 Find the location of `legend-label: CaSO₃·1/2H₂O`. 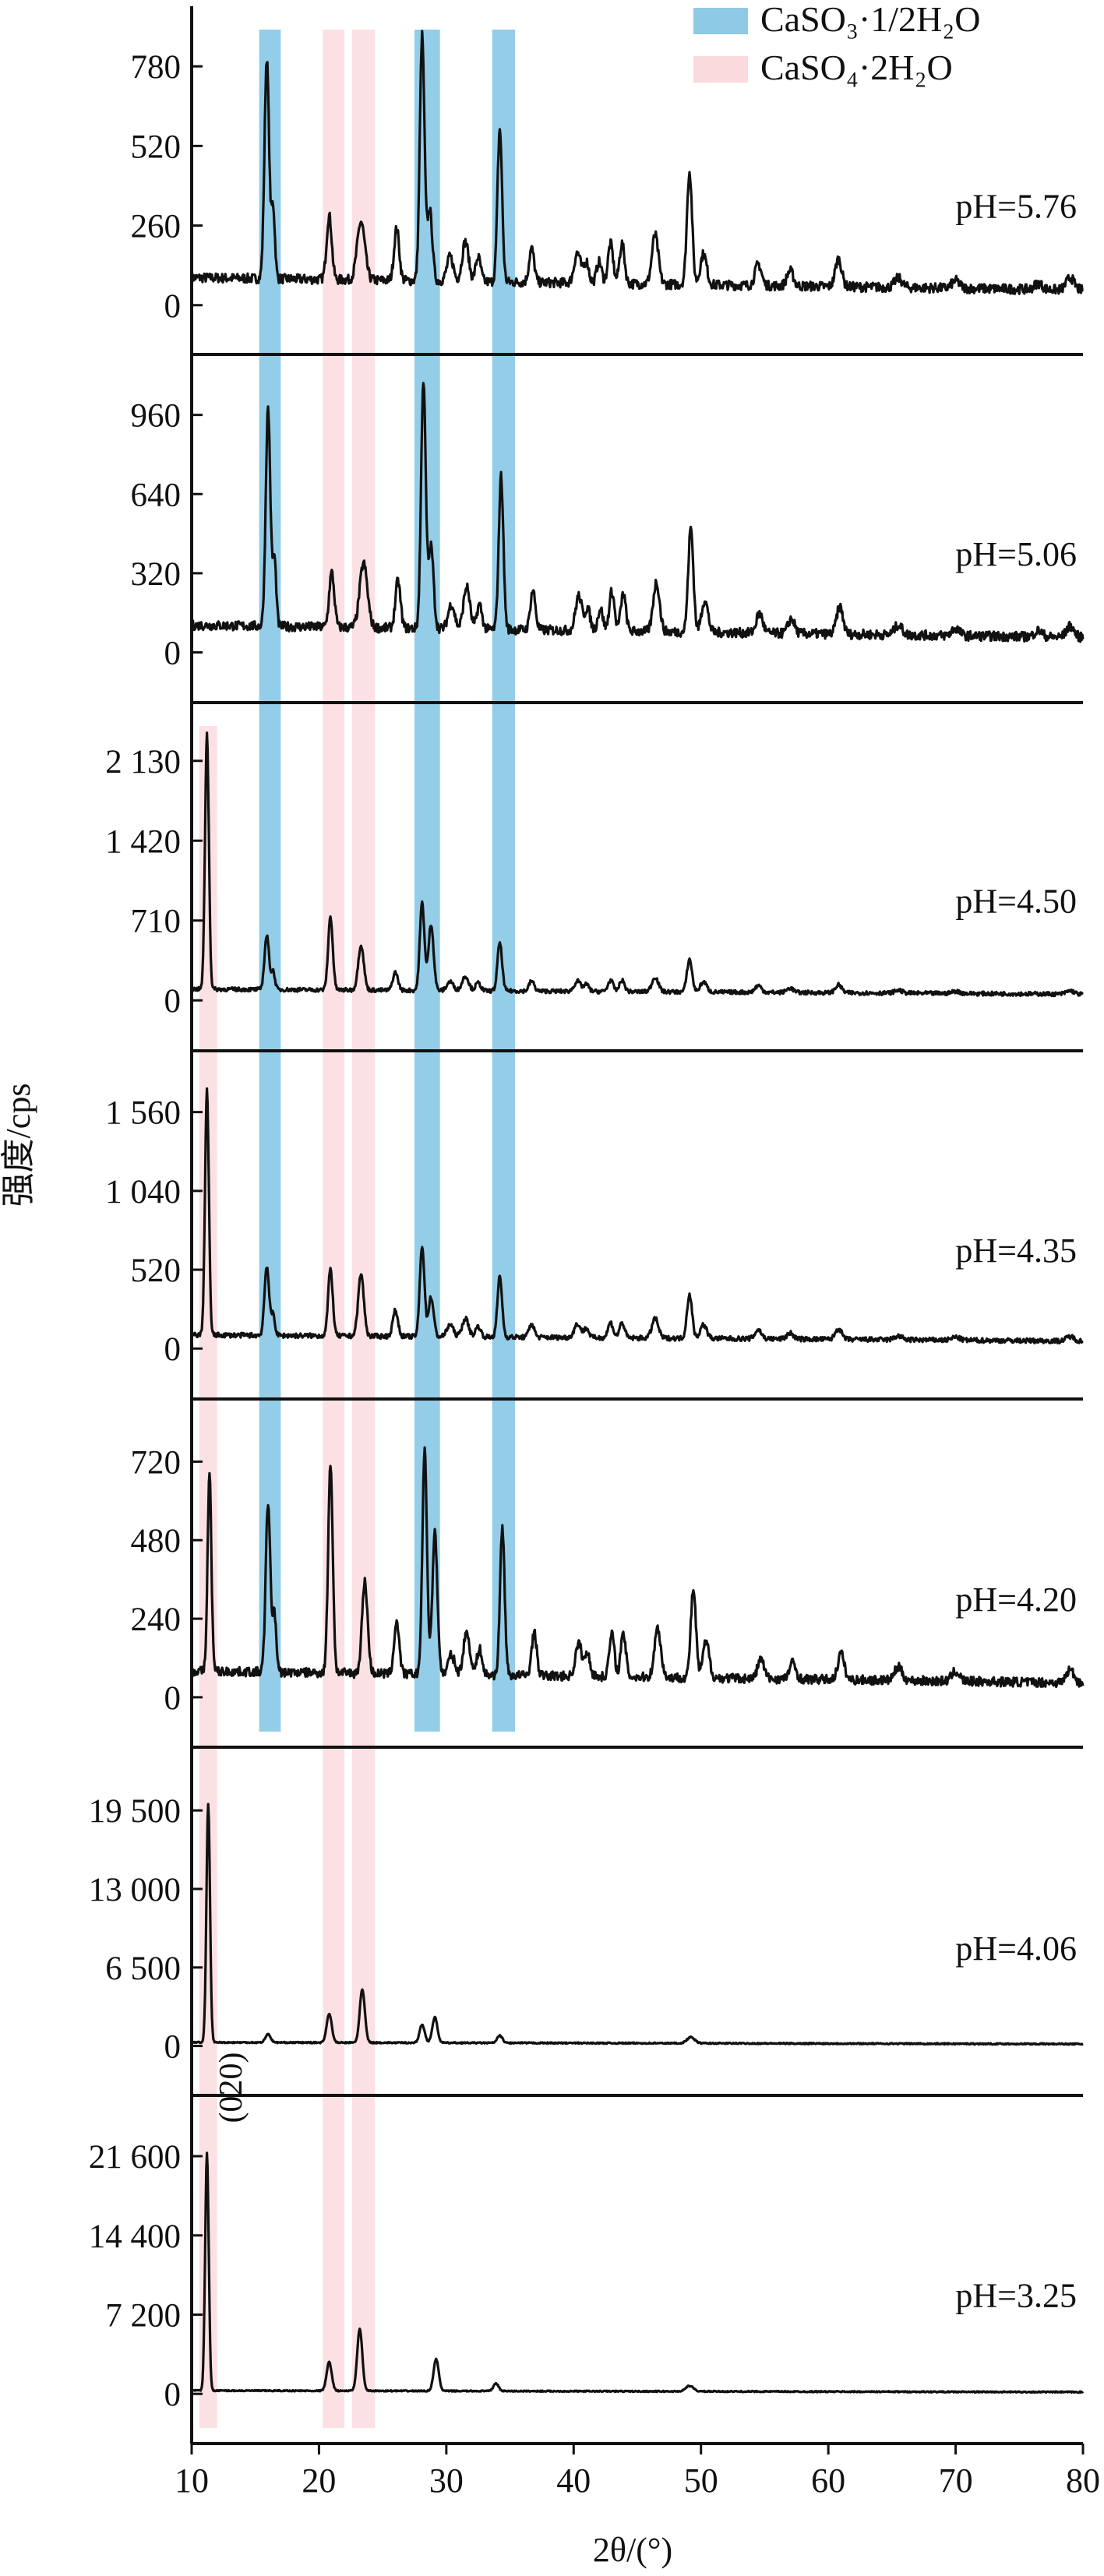

legend-label: CaSO₃·1/2H₂O is located at coordinates (871, 19).